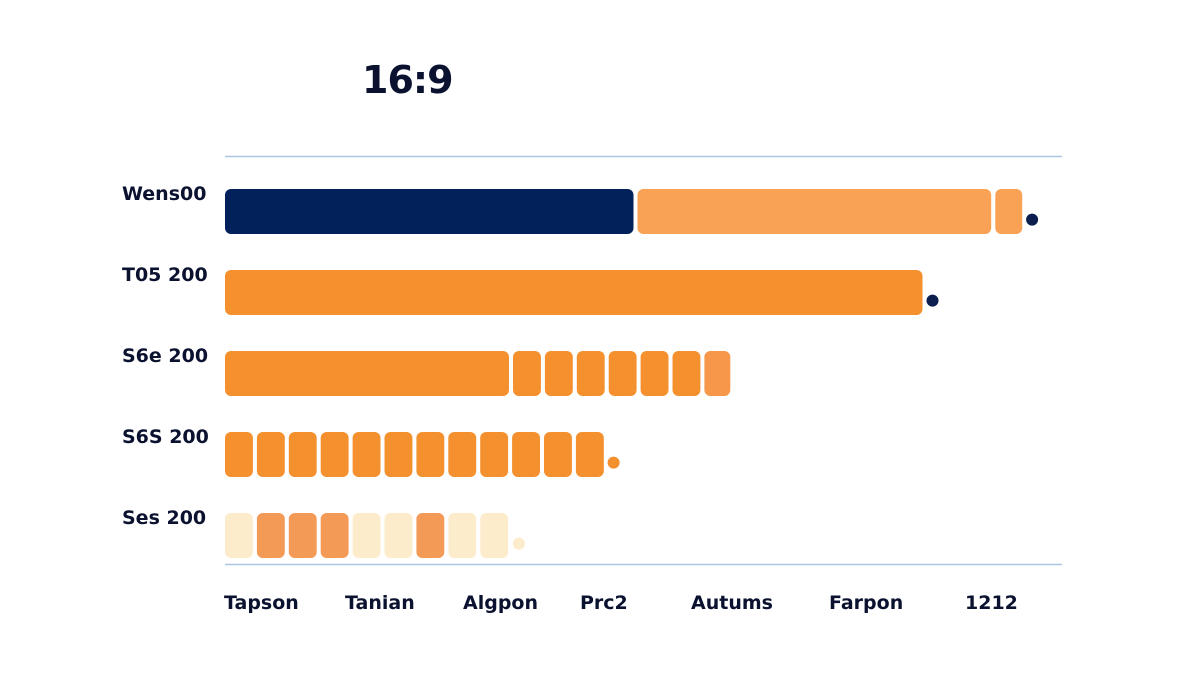  What do you see at coordinates (500, 603) in the screenshot?
I see `x-tick-label: Algpon` at bounding box center [500, 603].